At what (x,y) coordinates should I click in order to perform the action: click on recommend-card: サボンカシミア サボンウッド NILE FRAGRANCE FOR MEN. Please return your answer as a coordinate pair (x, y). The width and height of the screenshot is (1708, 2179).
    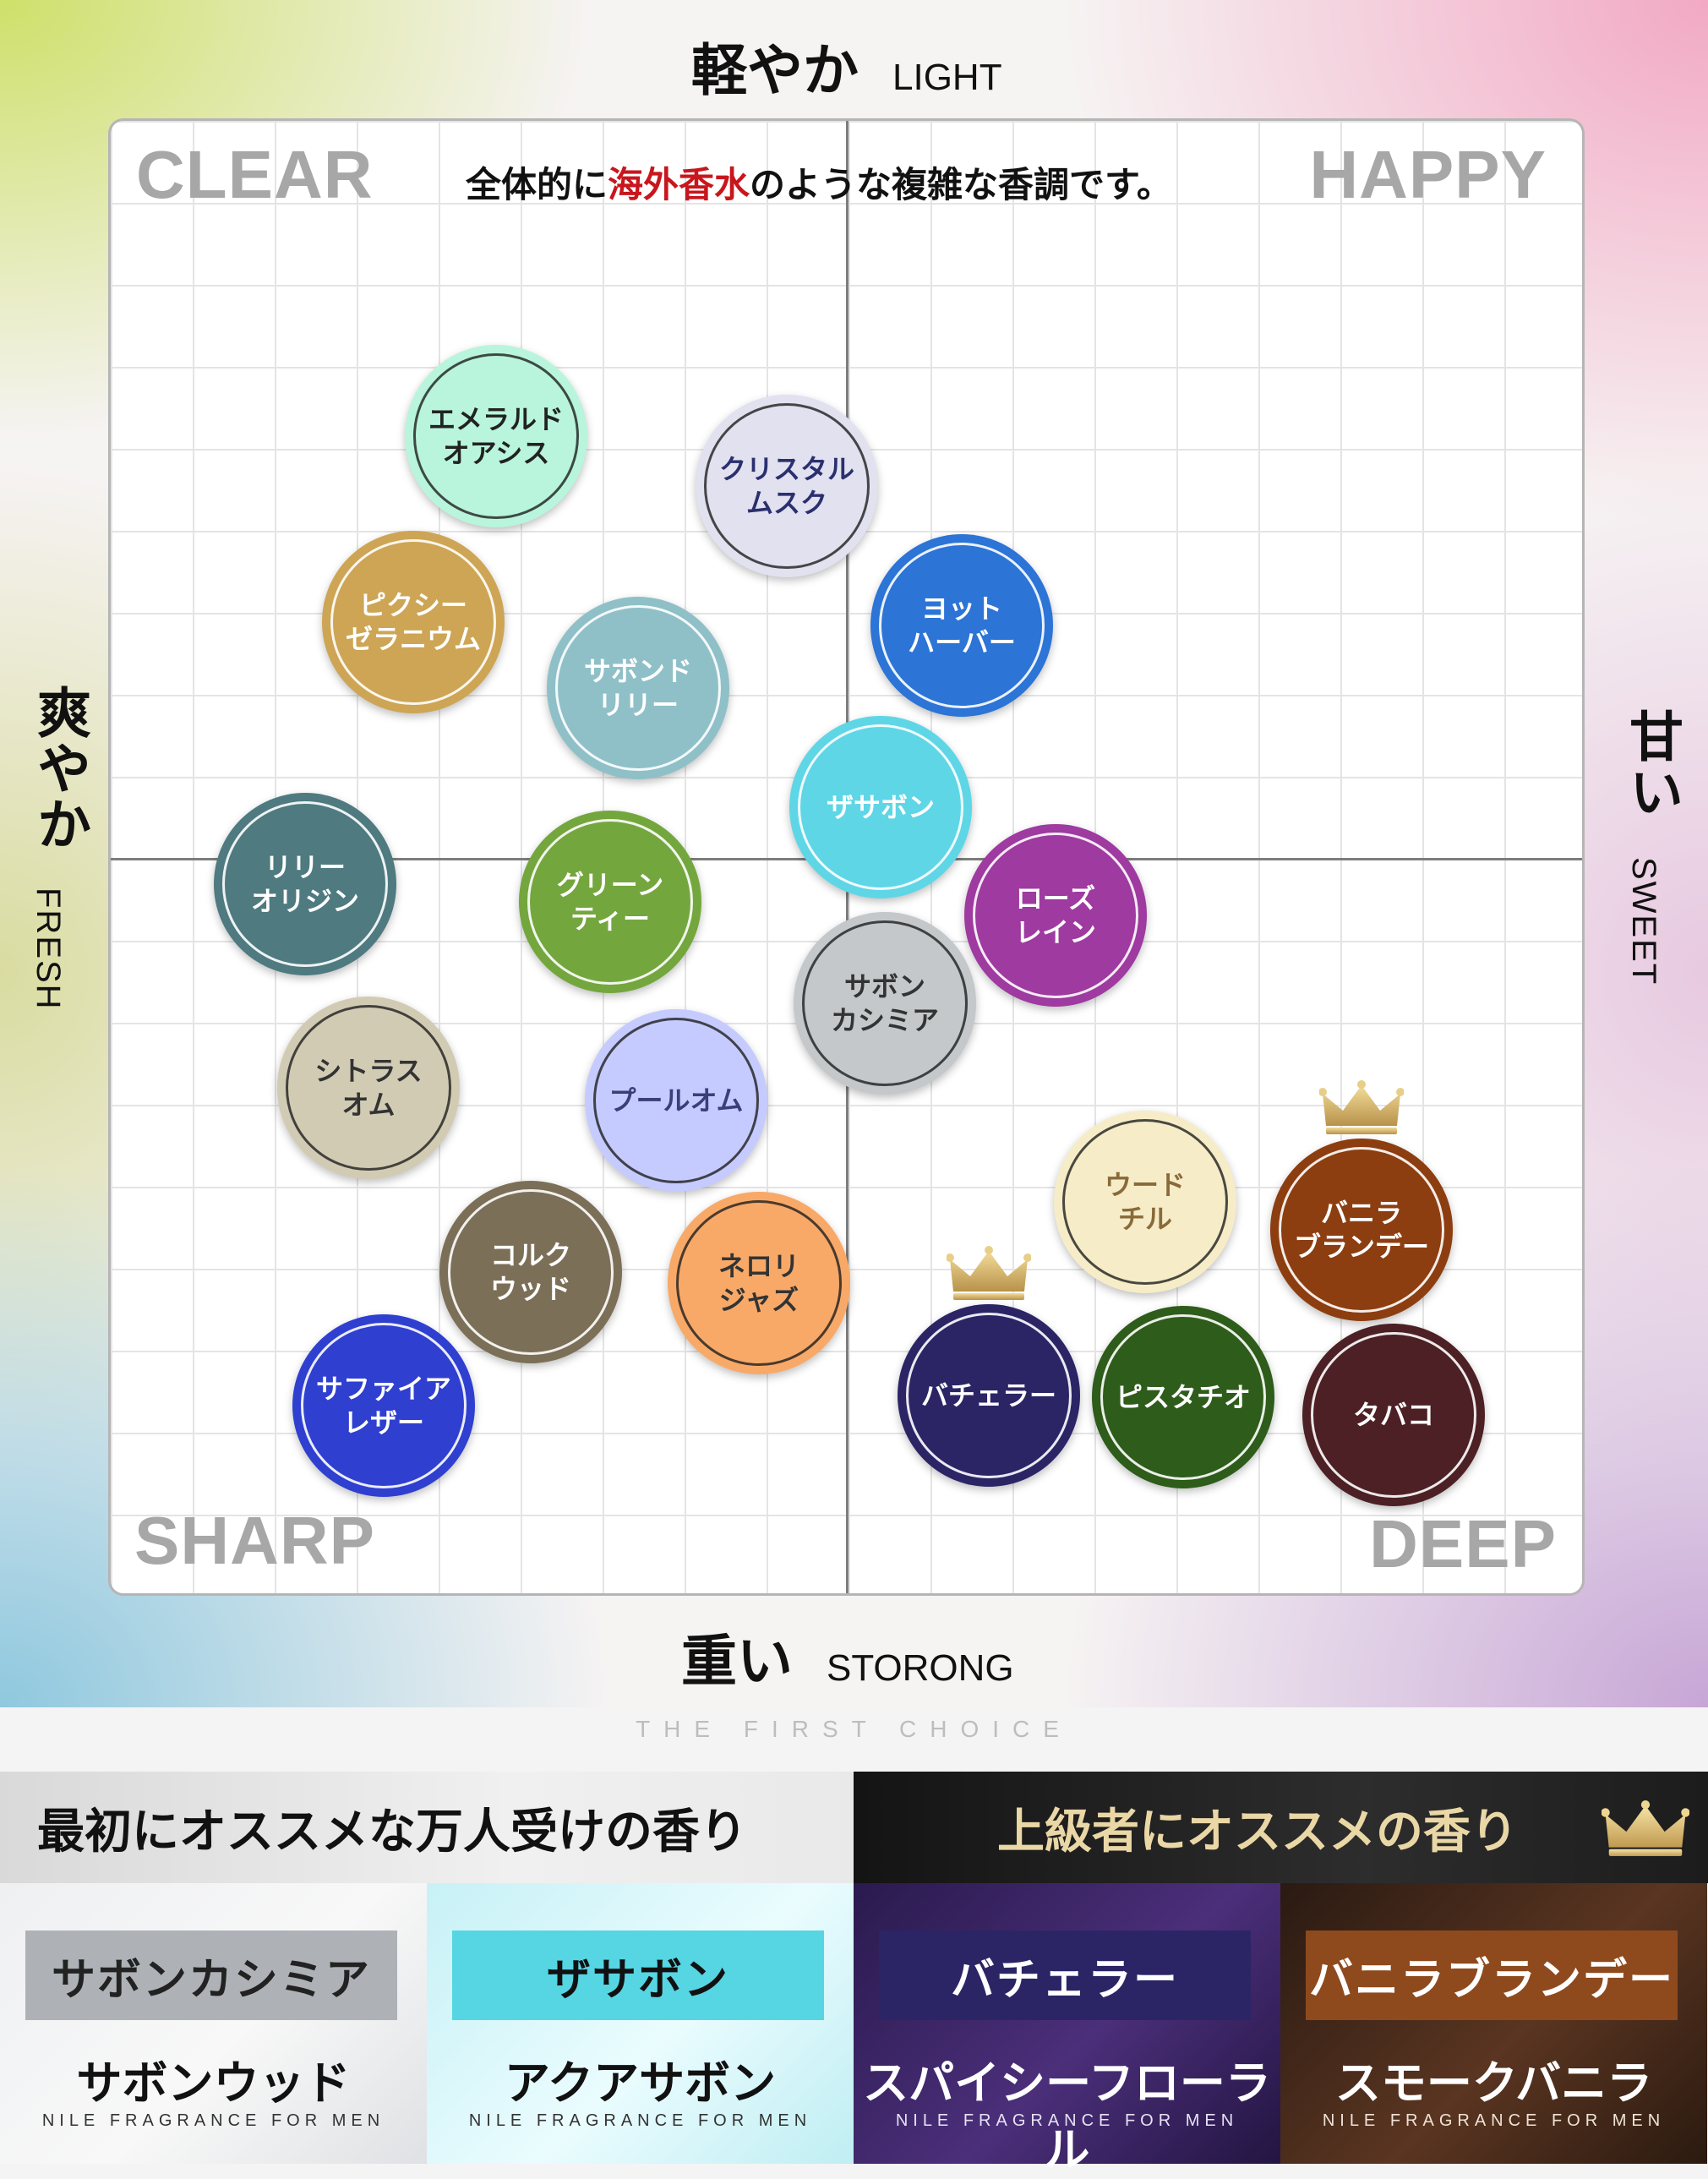
    Looking at the image, I should click on (213, 2024).